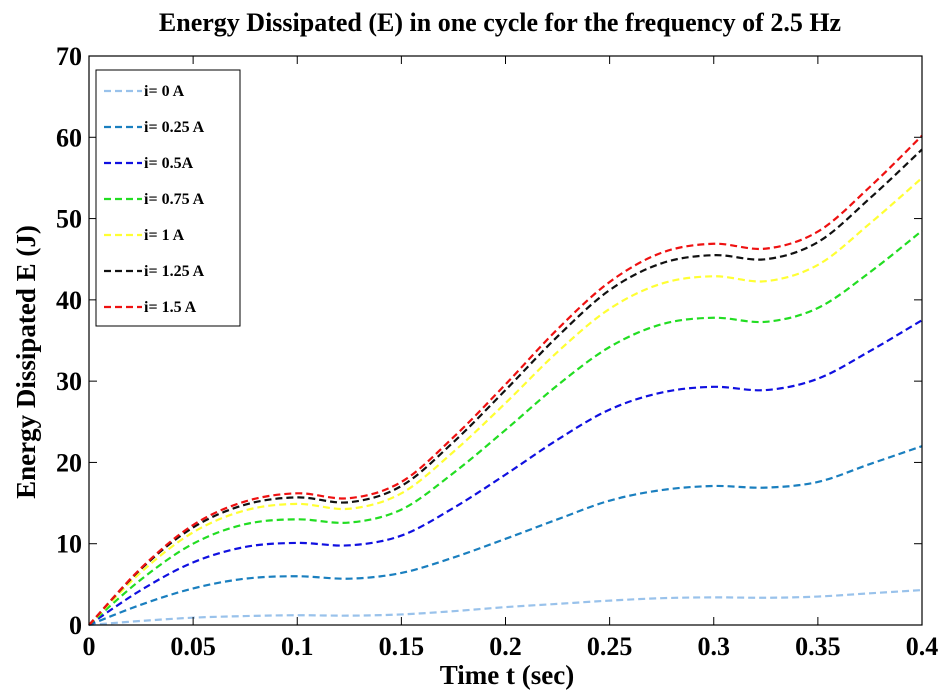 Image resolution: width=947 pixels, height=696 pixels. I want to click on y-tick-label: 60, so click(69, 137).